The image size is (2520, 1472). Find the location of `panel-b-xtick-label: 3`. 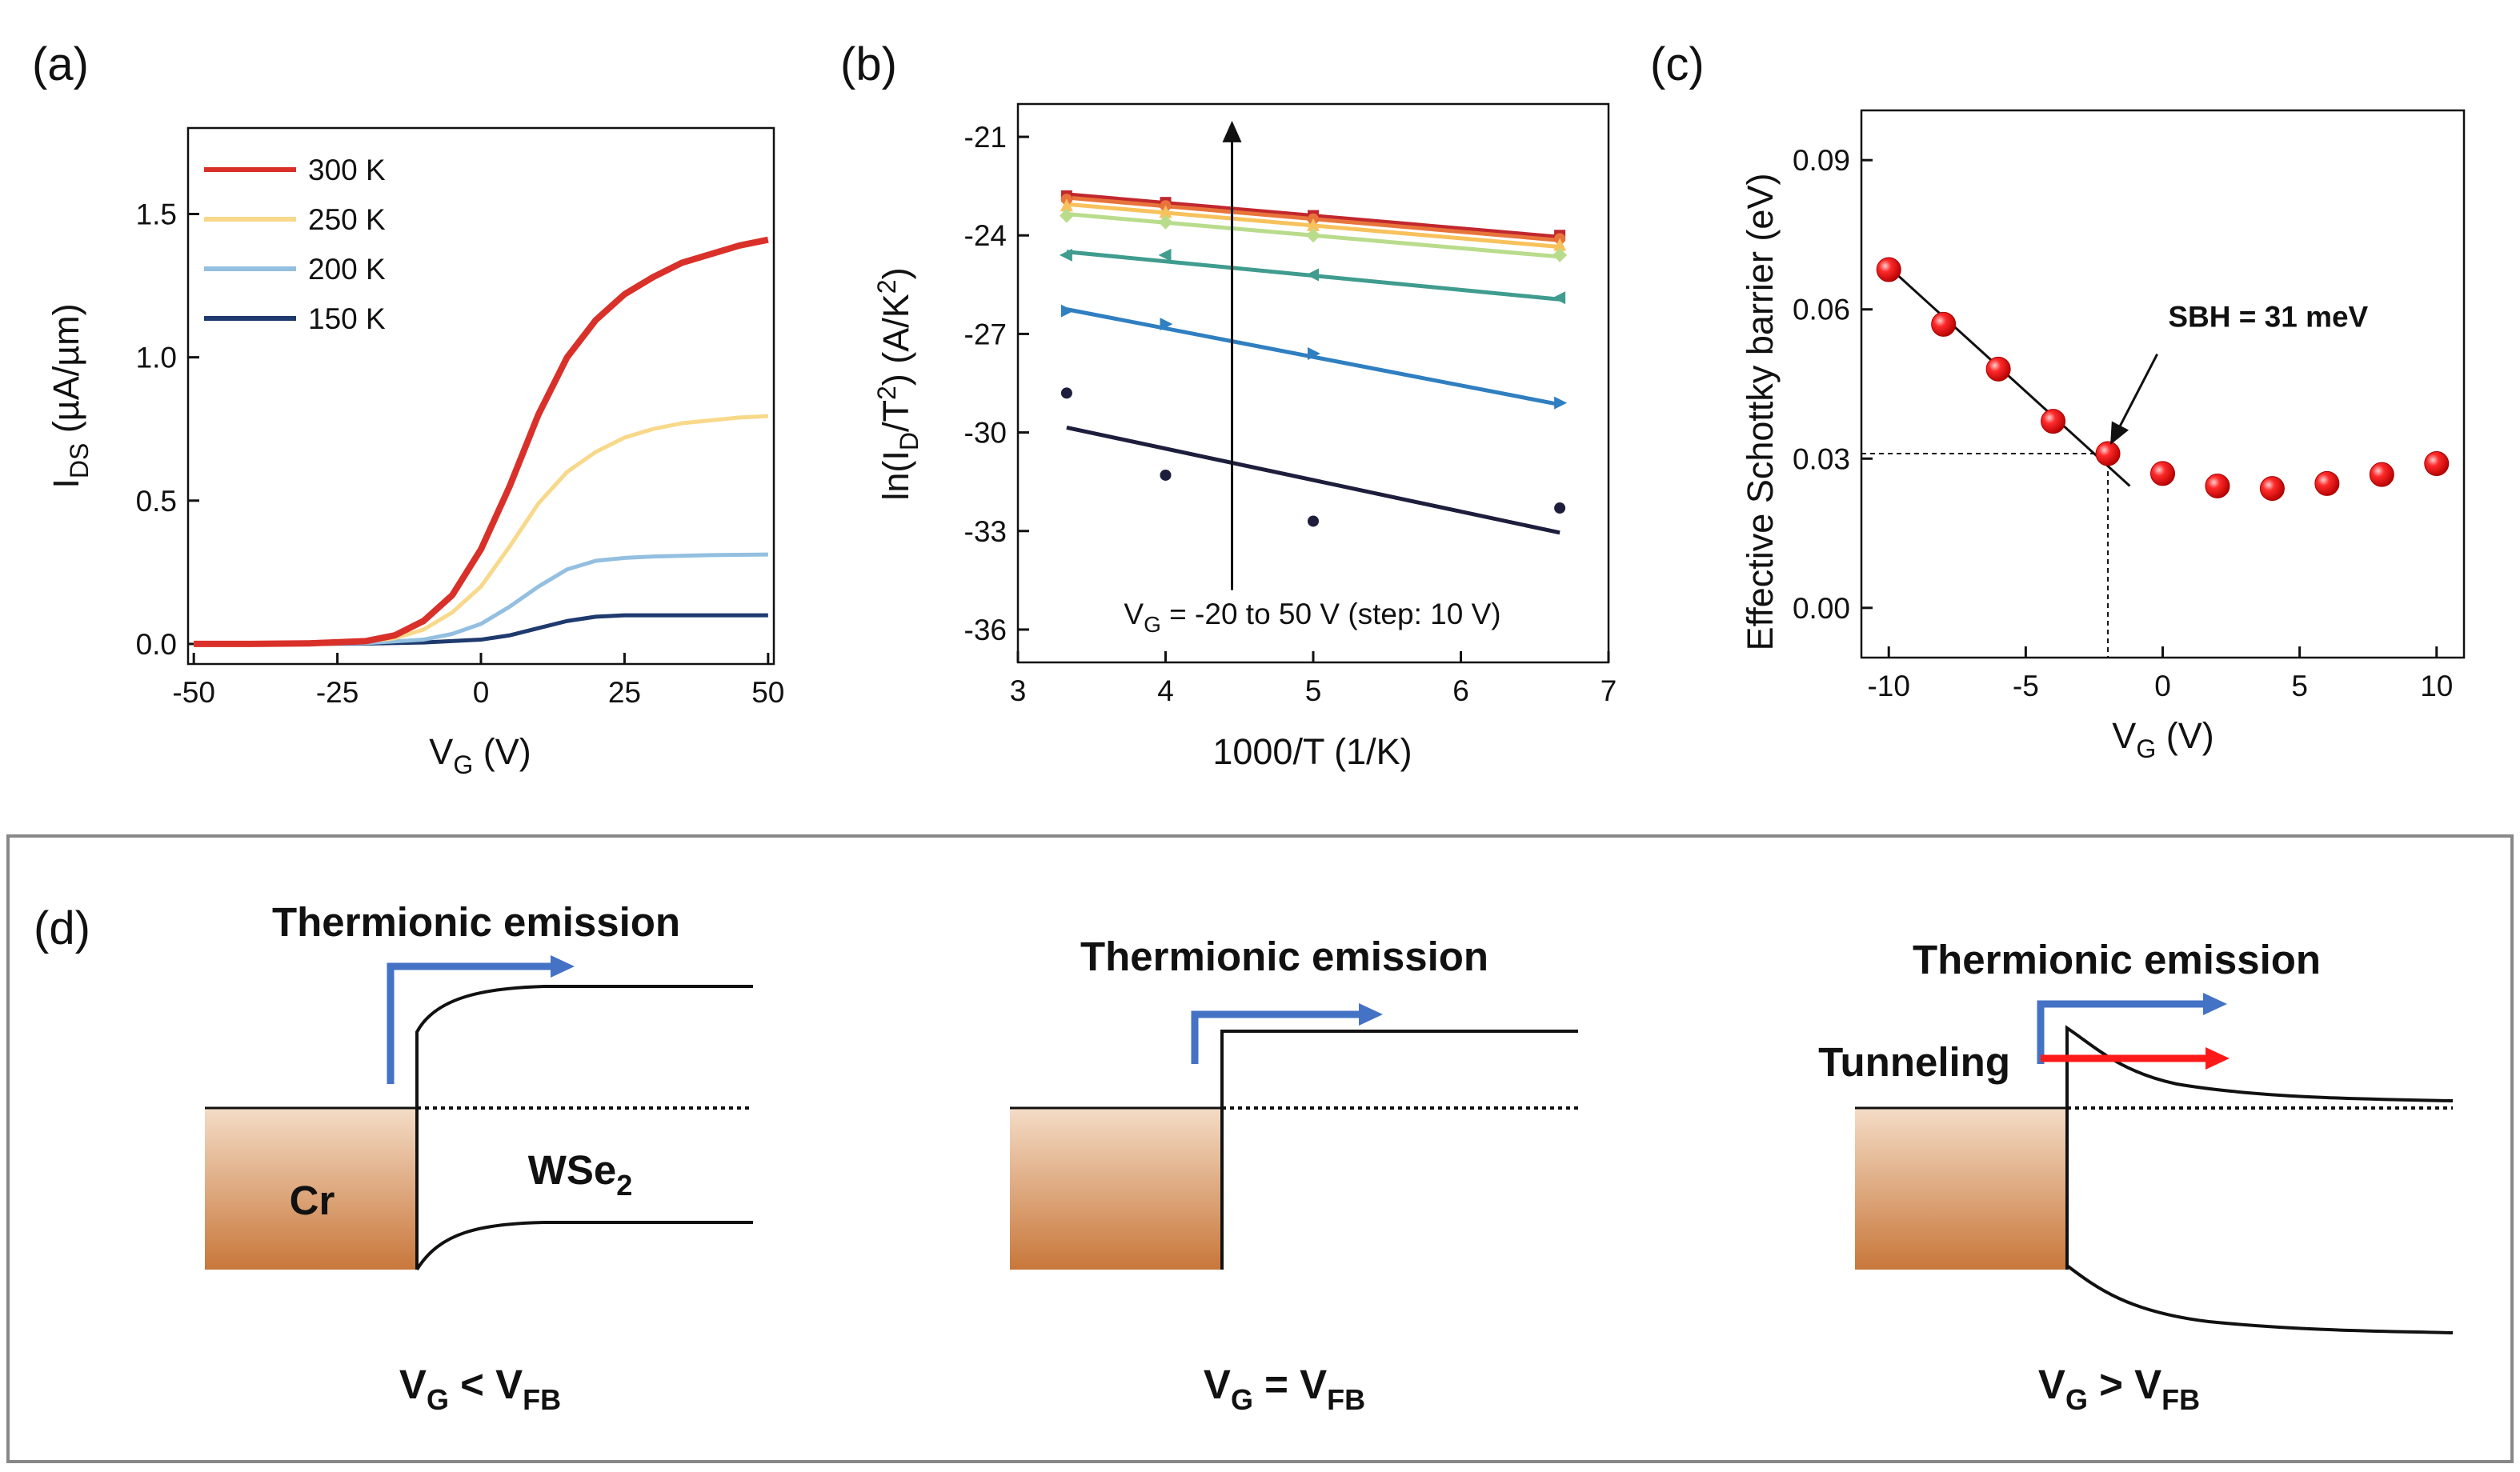

panel-b-xtick-label: 3 is located at coordinates (1018, 690).